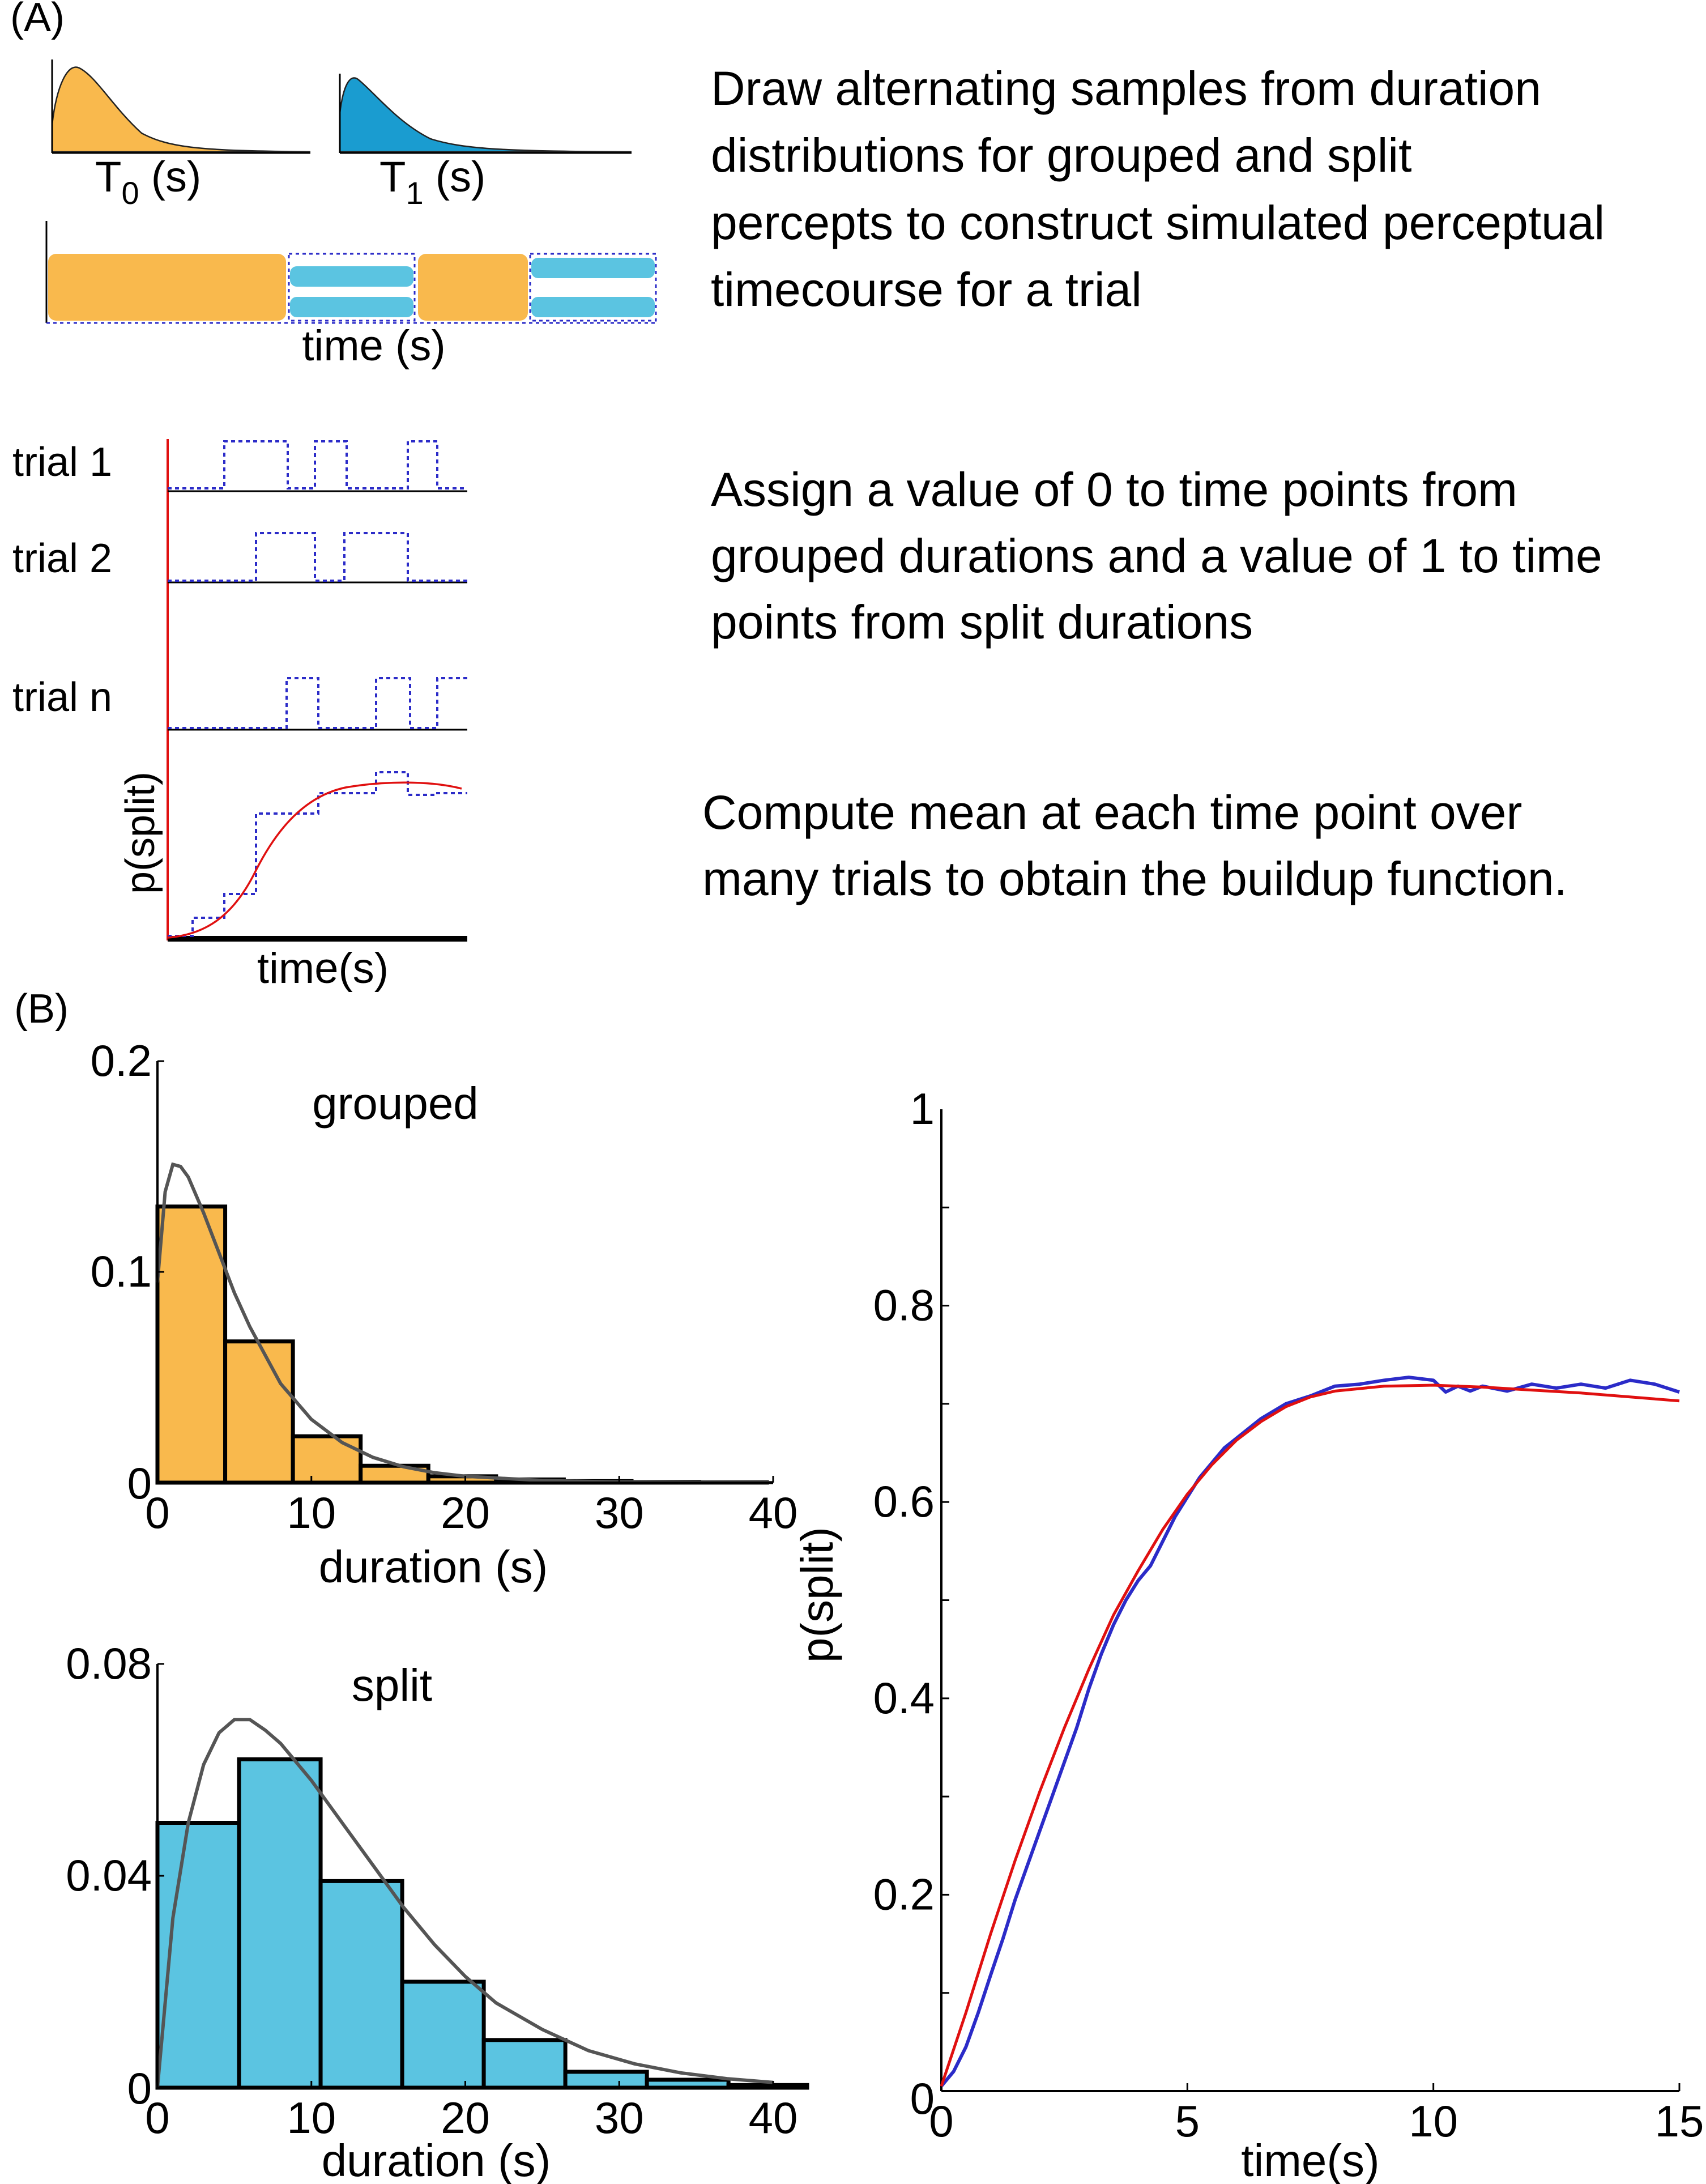  Describe the element at coordinates (109, 1663) in the screenshot. I see `y-tick-label: 0.08` at that location.